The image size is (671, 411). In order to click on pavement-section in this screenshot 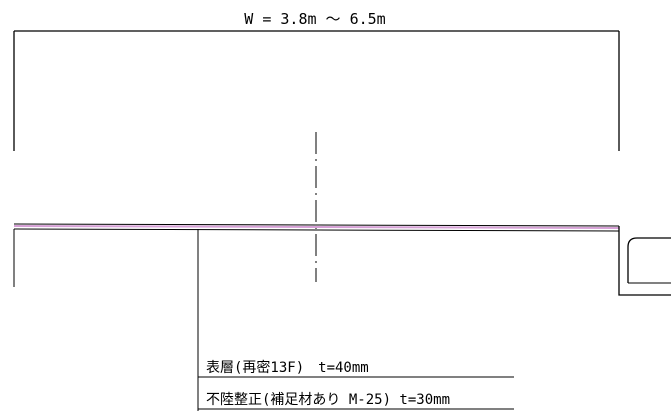, I will do `click(316, 255)`.